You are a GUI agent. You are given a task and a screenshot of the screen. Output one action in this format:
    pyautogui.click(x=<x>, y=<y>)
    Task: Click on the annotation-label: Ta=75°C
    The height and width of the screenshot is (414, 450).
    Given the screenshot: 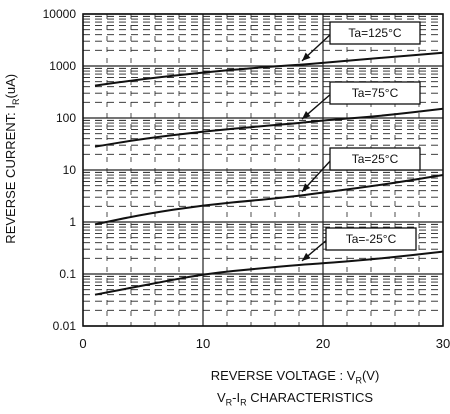 What is the action you would take?
    pyautogui.click(x=375, y=93)
    